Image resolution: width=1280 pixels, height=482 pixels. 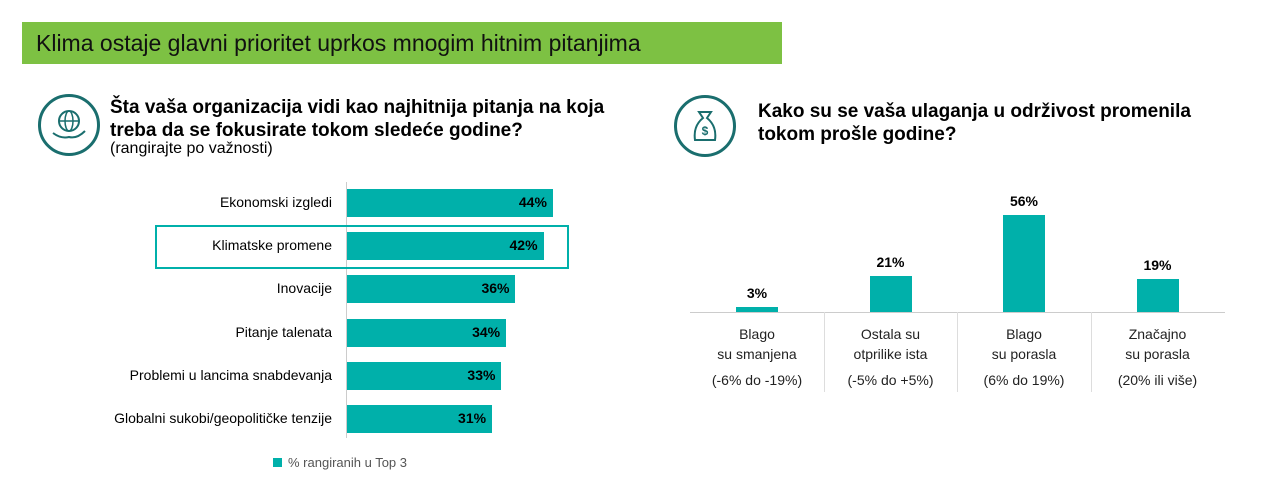 I want to click on left-subtitle: (rangirajte po važnosti), so click(x=191, y=148).